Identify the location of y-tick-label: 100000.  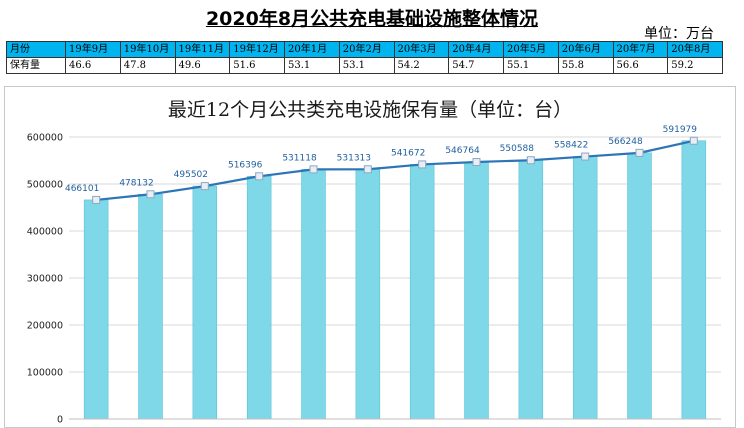
(45, 373).